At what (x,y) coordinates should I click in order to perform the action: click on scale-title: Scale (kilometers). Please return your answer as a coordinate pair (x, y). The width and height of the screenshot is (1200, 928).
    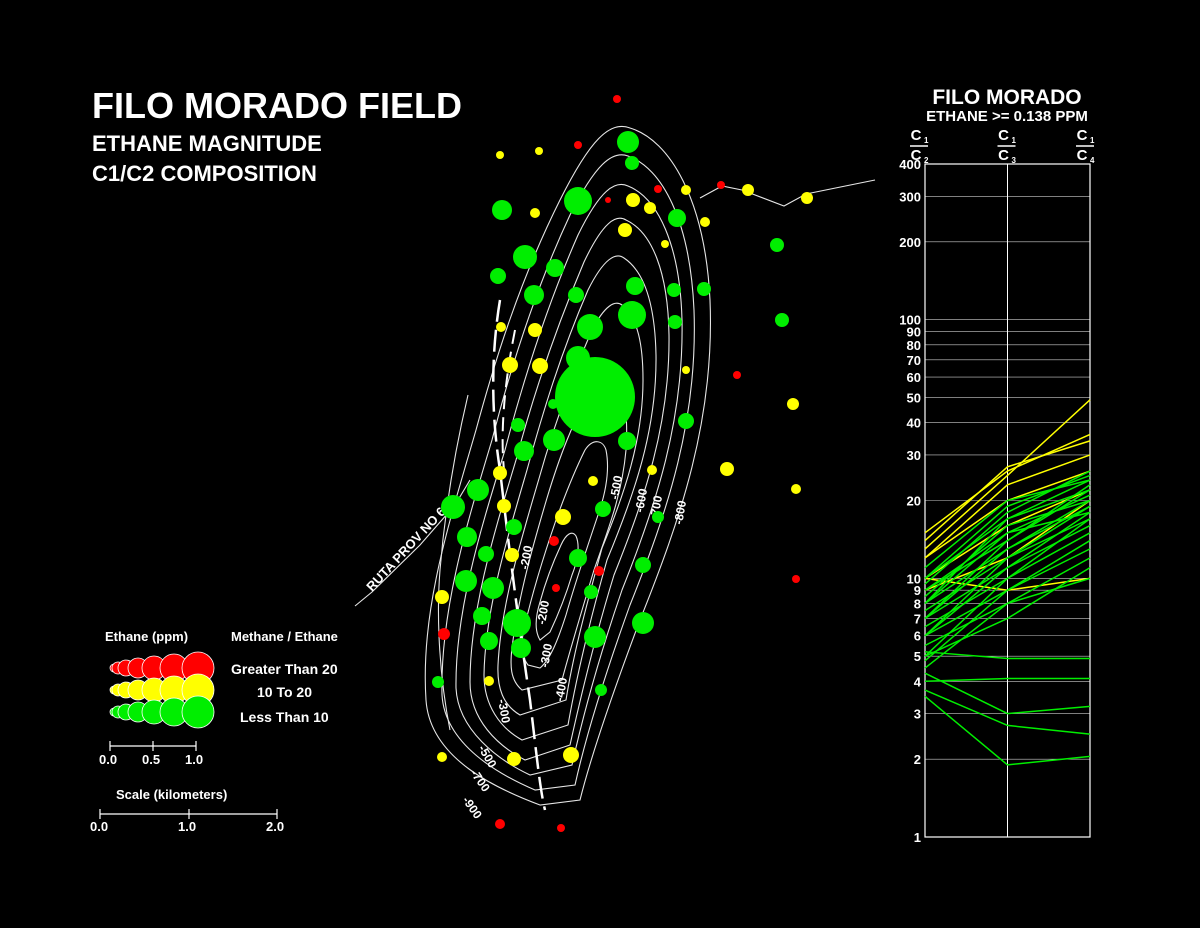
    Looking at the image, I should click on (171, 794).